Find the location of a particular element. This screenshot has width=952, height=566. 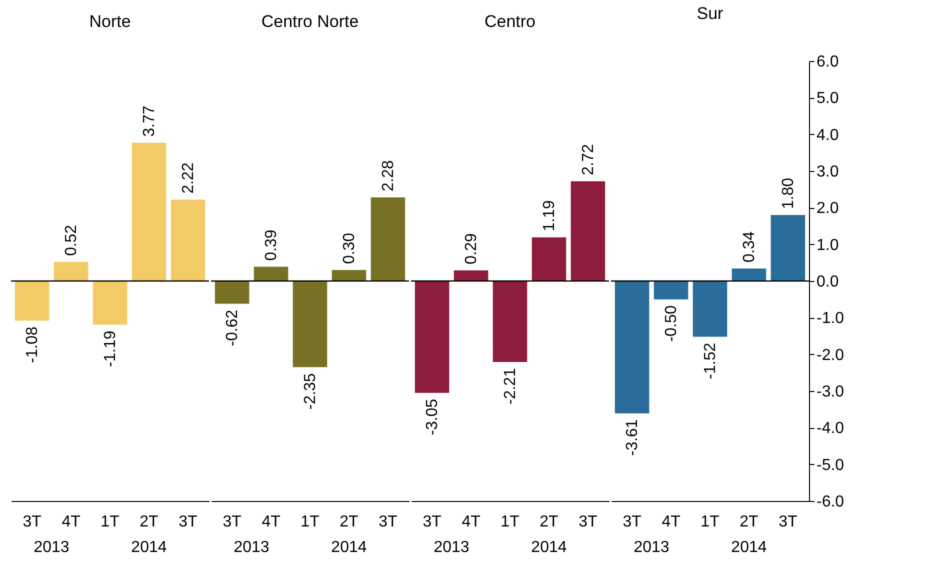

data-label: 1.19 is located at coordinates (549, 216).